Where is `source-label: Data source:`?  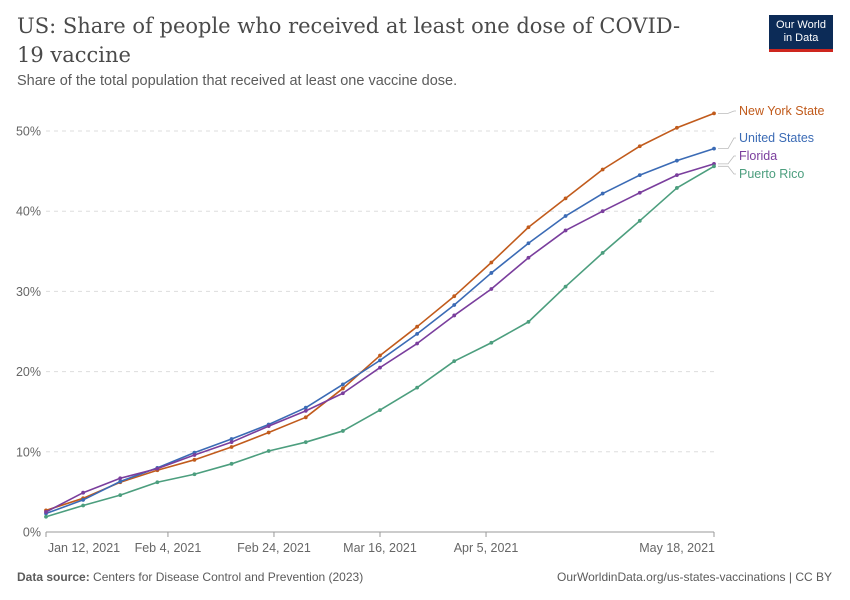 source-label: Data source: is located at coordinates (53, 577).